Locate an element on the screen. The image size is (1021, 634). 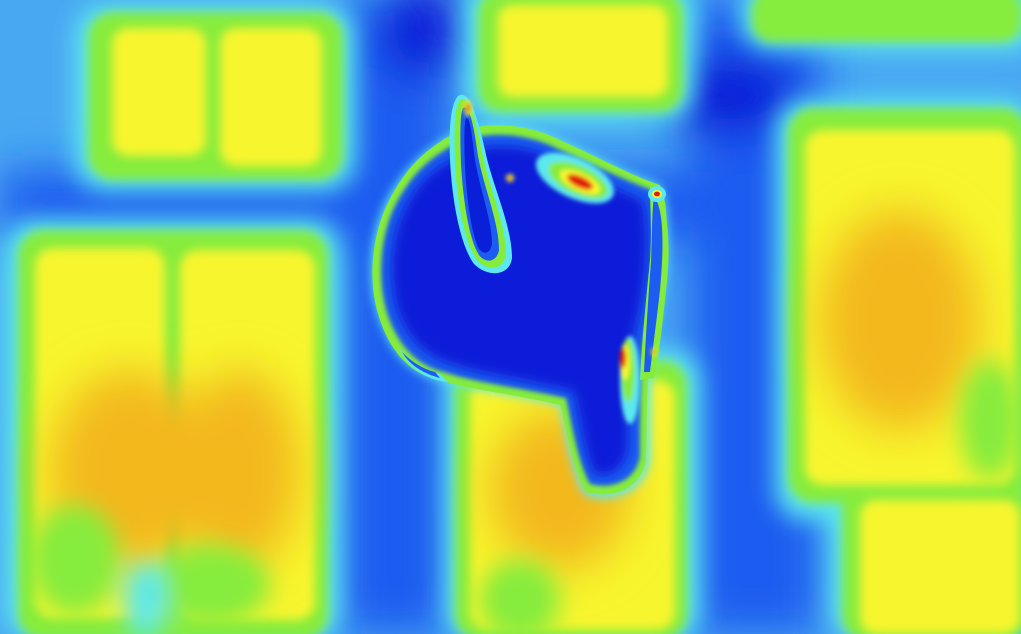
teapot-spout is located at coordinates (654, 283).